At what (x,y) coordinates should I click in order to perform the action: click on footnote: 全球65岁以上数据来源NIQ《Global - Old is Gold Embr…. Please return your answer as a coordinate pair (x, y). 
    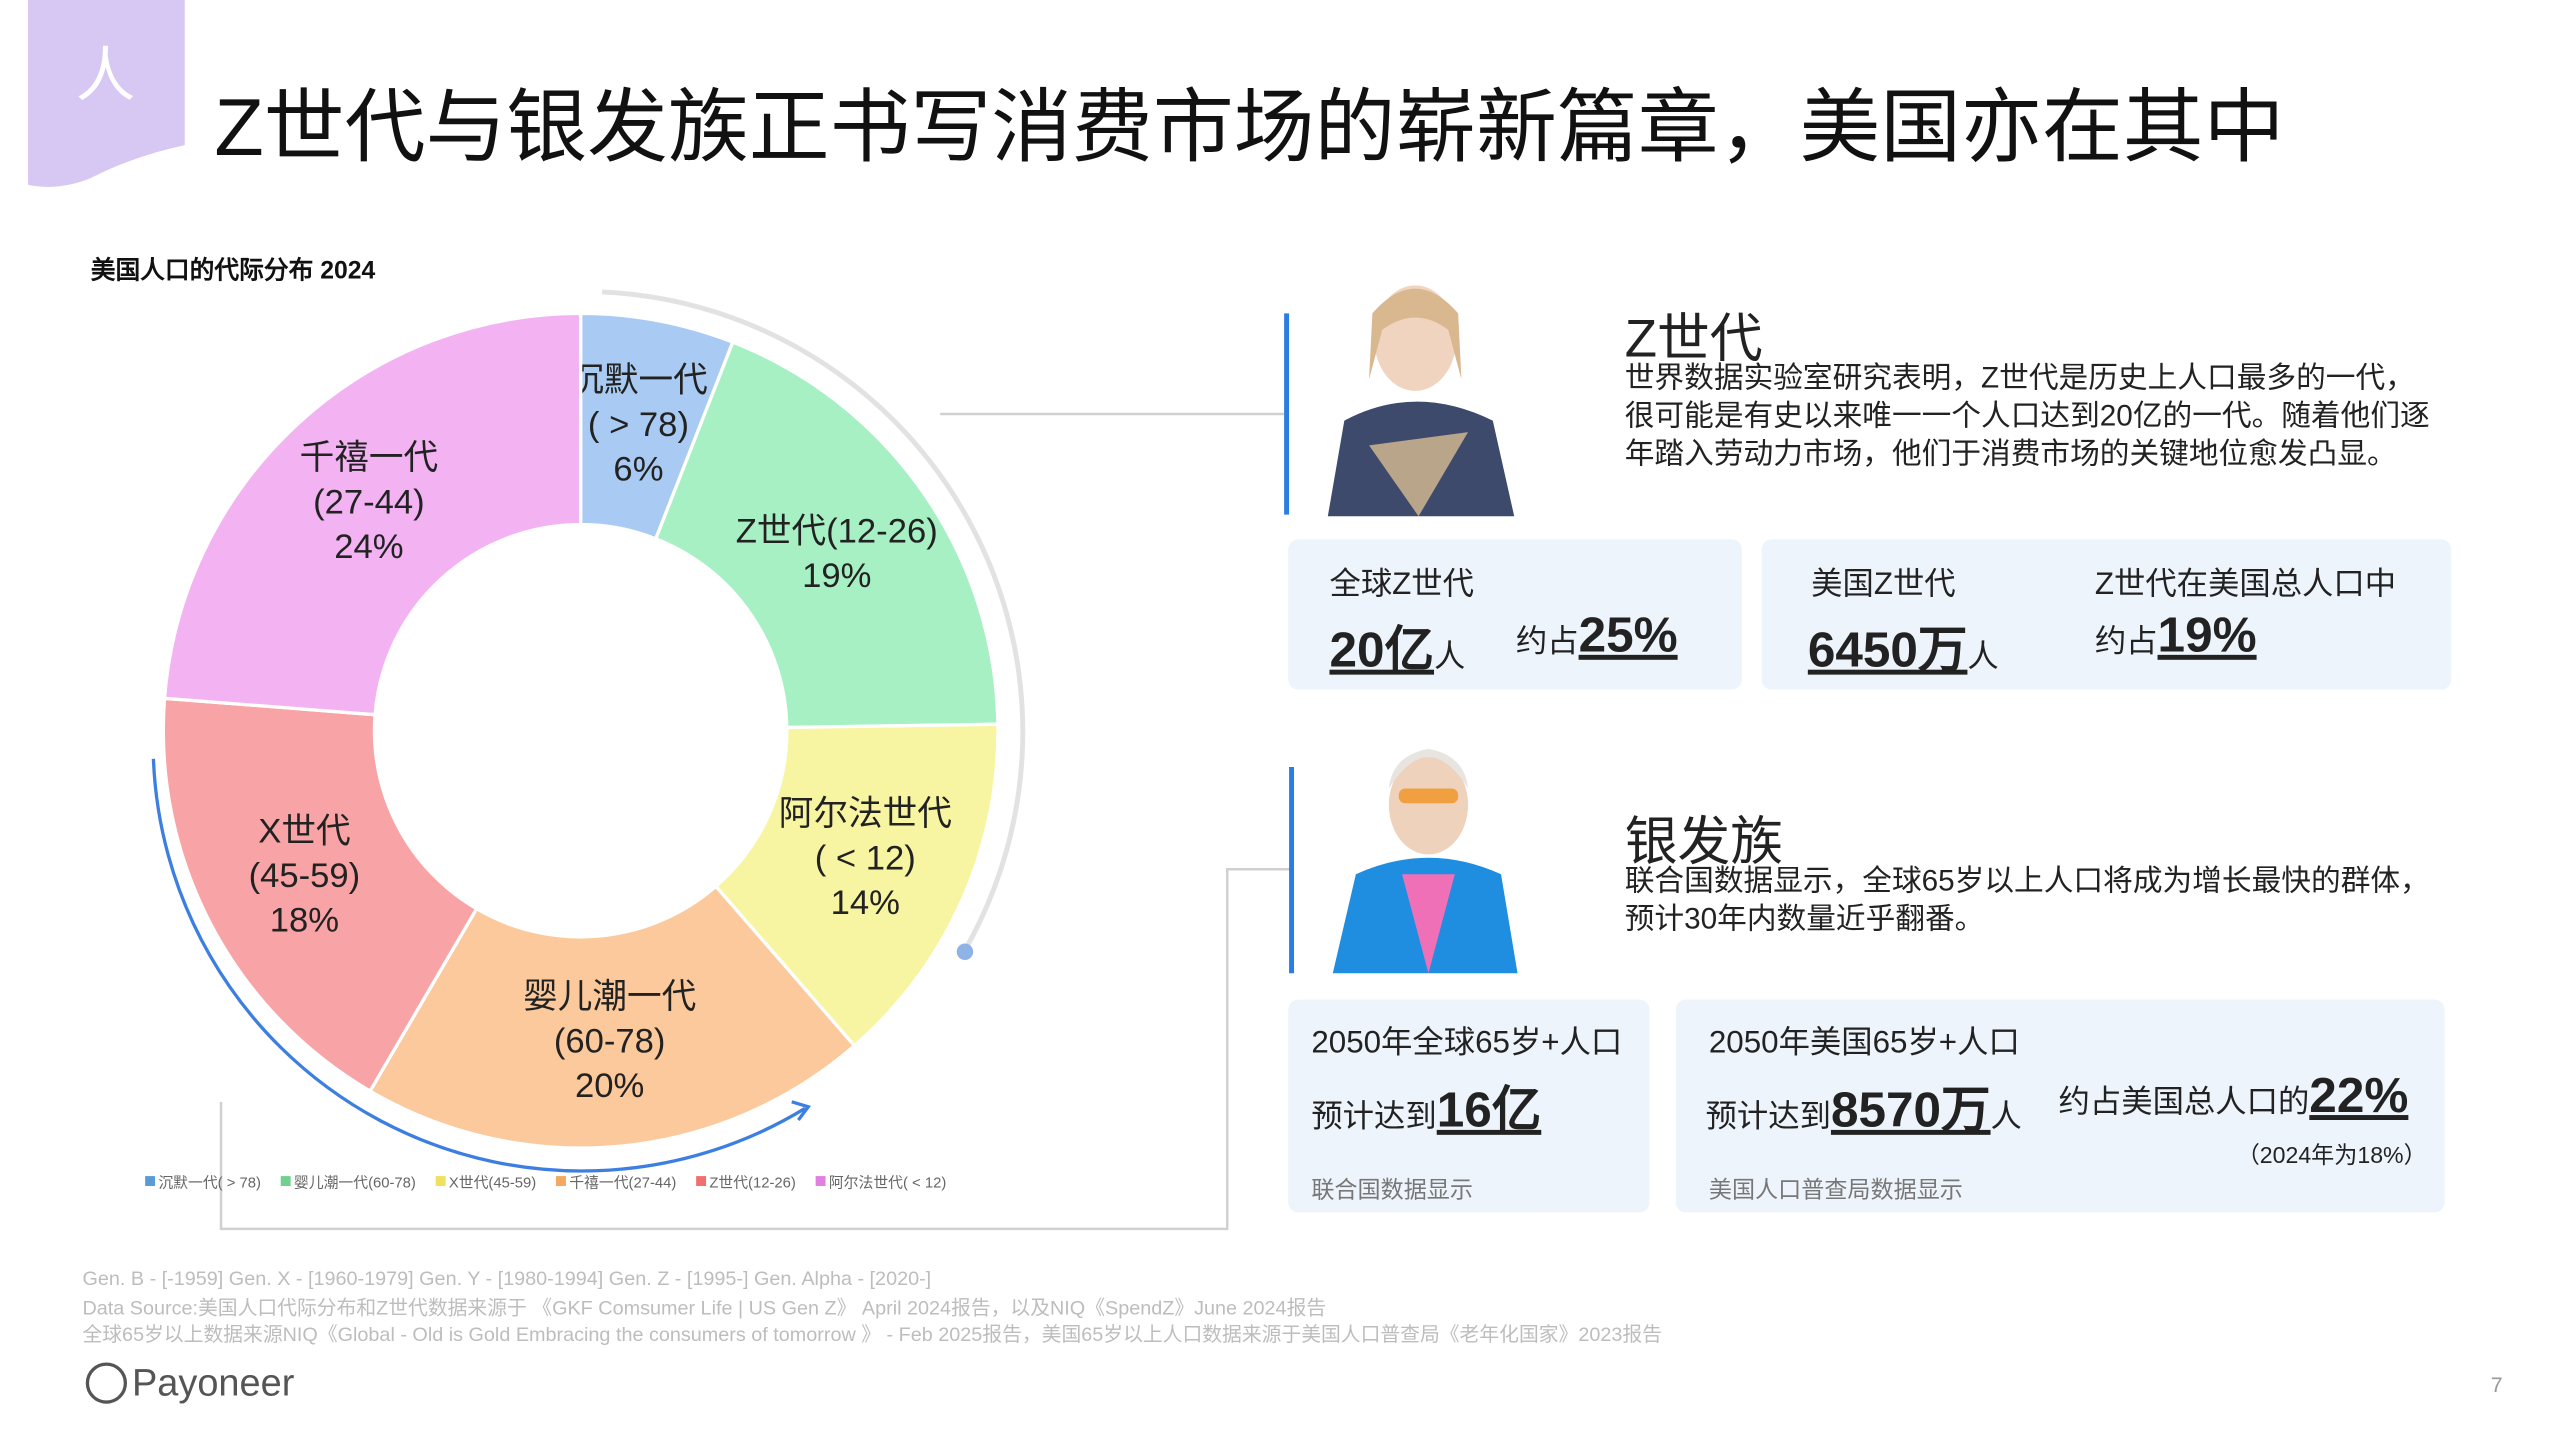
    Looking at the image, I should click on (872, 1334).